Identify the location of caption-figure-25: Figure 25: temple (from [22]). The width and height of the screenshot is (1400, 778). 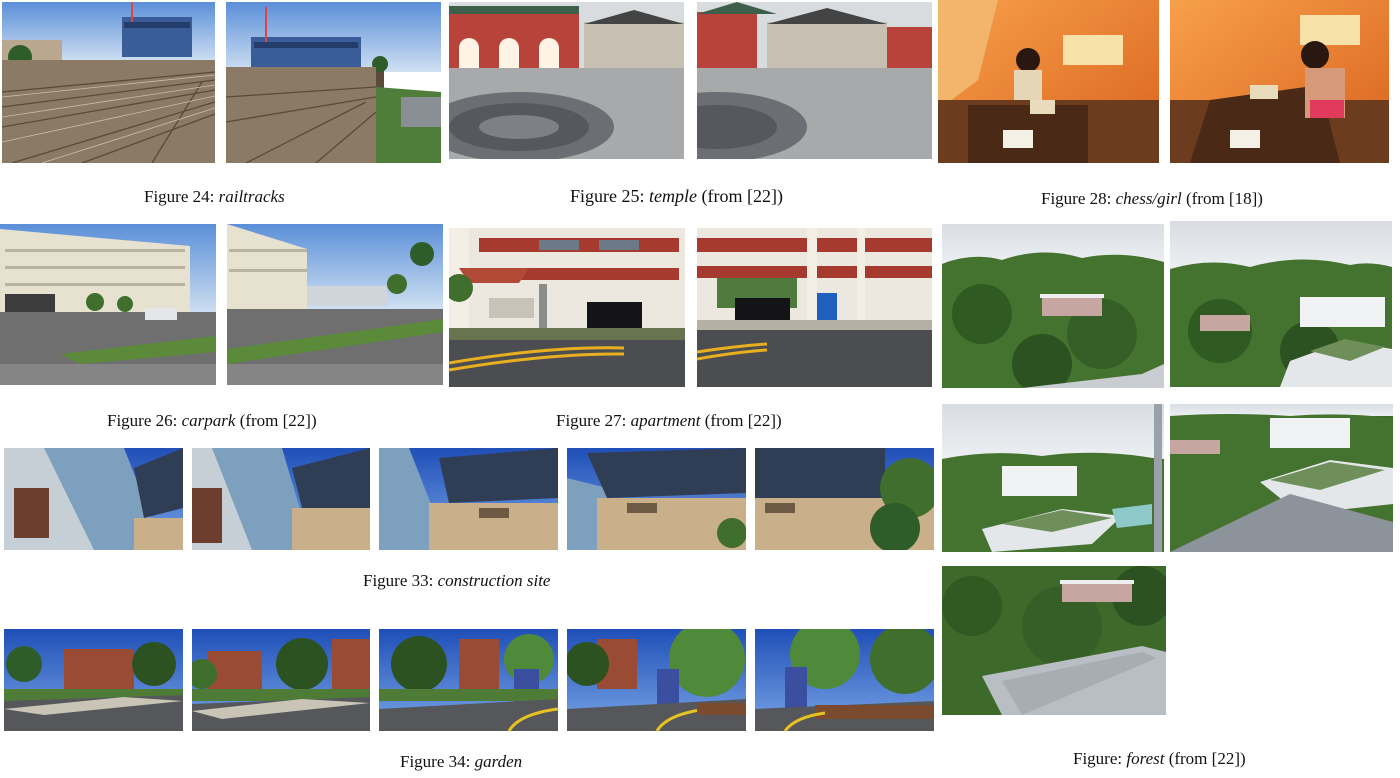
(676, 196).